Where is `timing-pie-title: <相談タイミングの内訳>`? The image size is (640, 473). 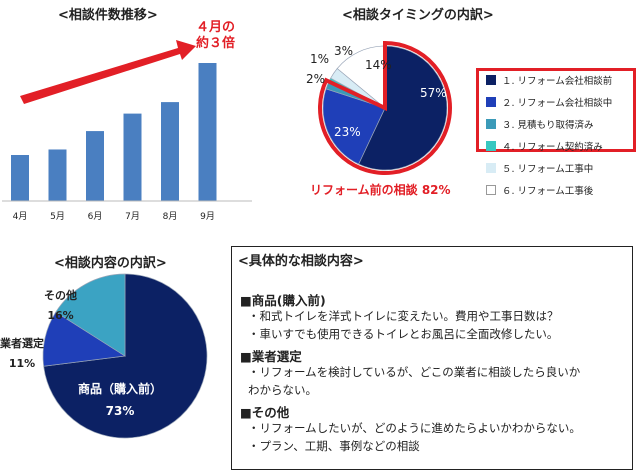 timing-pie-title: <相談タイミングの内訳> is located at coordinates (418, 15).